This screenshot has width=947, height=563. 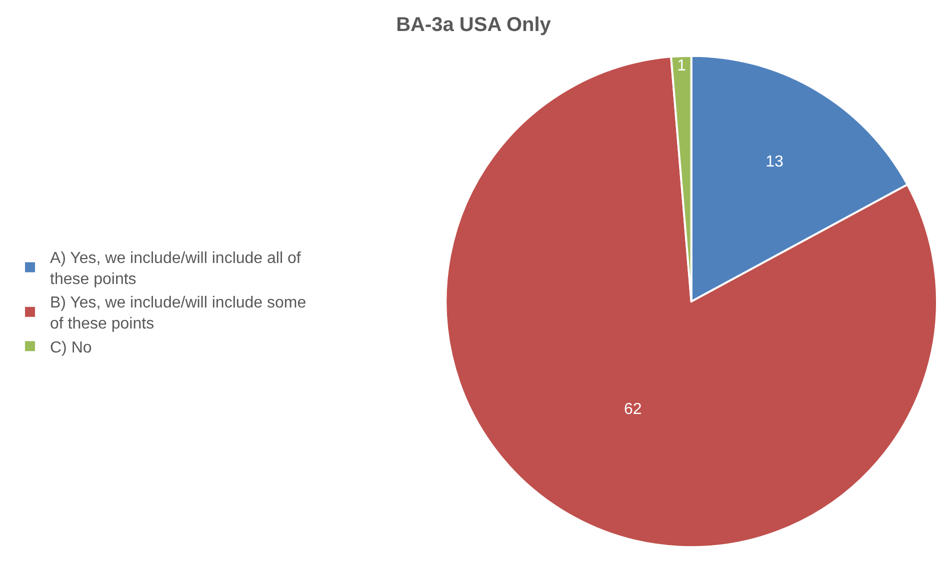 I want to click on data-label: 62, so click(x=633, y=409).